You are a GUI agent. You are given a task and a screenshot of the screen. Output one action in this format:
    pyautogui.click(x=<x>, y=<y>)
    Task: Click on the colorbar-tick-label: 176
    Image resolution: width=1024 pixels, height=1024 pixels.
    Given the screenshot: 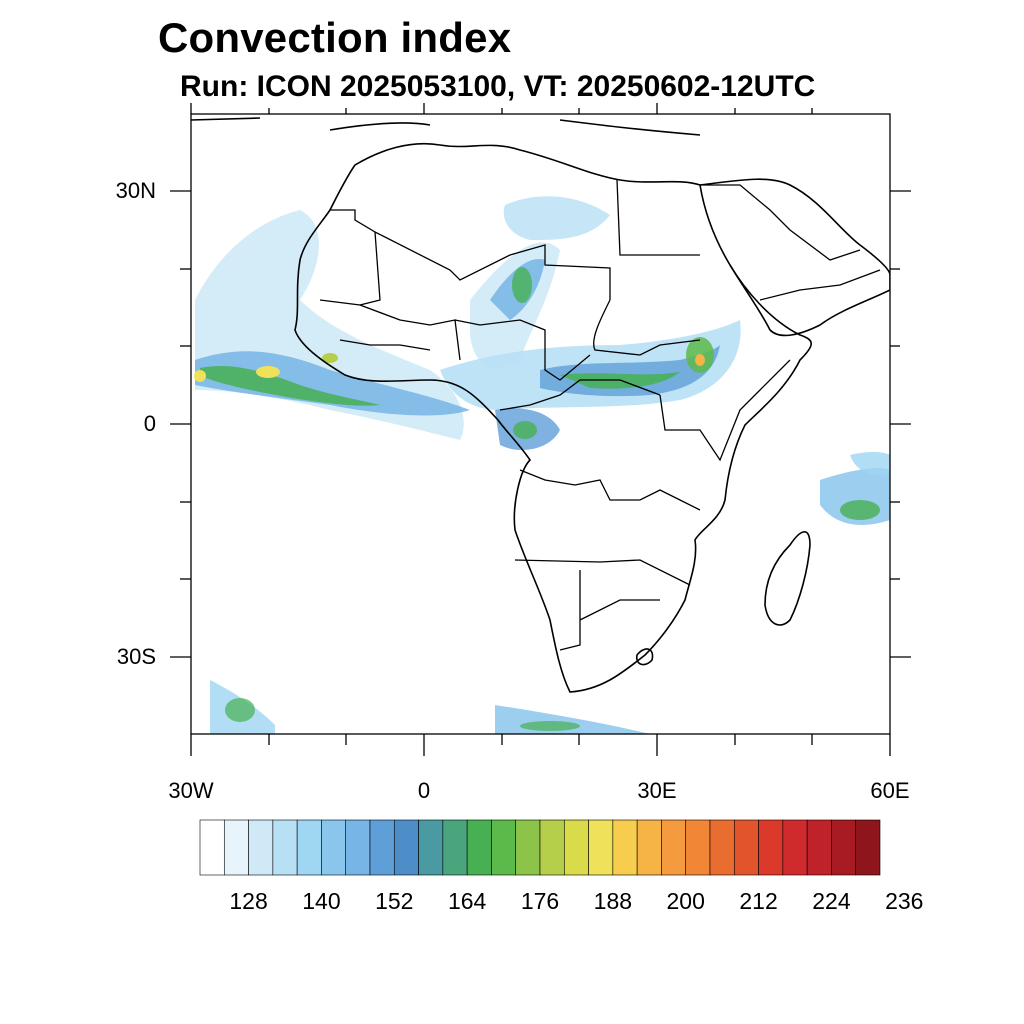 What is the action you would take?
    pyautogui.click(x=540, y=901)
    